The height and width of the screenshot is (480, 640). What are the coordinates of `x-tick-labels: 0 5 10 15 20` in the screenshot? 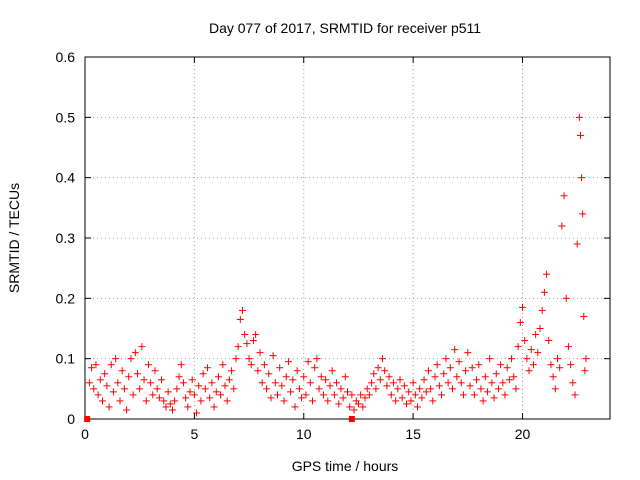 It's located at (305, 434).